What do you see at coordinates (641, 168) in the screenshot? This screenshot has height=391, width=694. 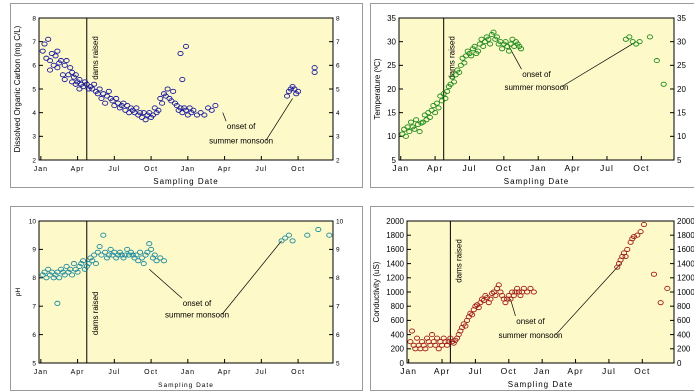 I see `temperature-x-tick-label: Oct` at bounding box center [641, 168].